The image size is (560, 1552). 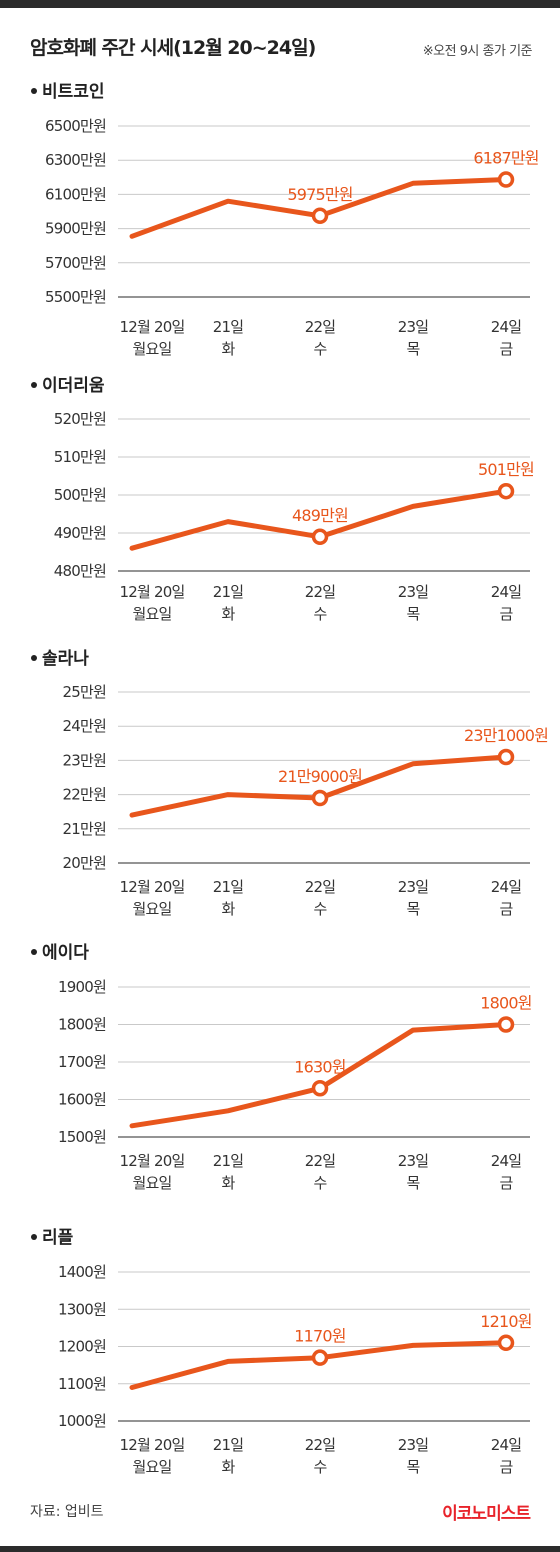 I want to click on page-title: 암호화폐 주간 시세(12월 20~24일), so click(x=173, y=48).